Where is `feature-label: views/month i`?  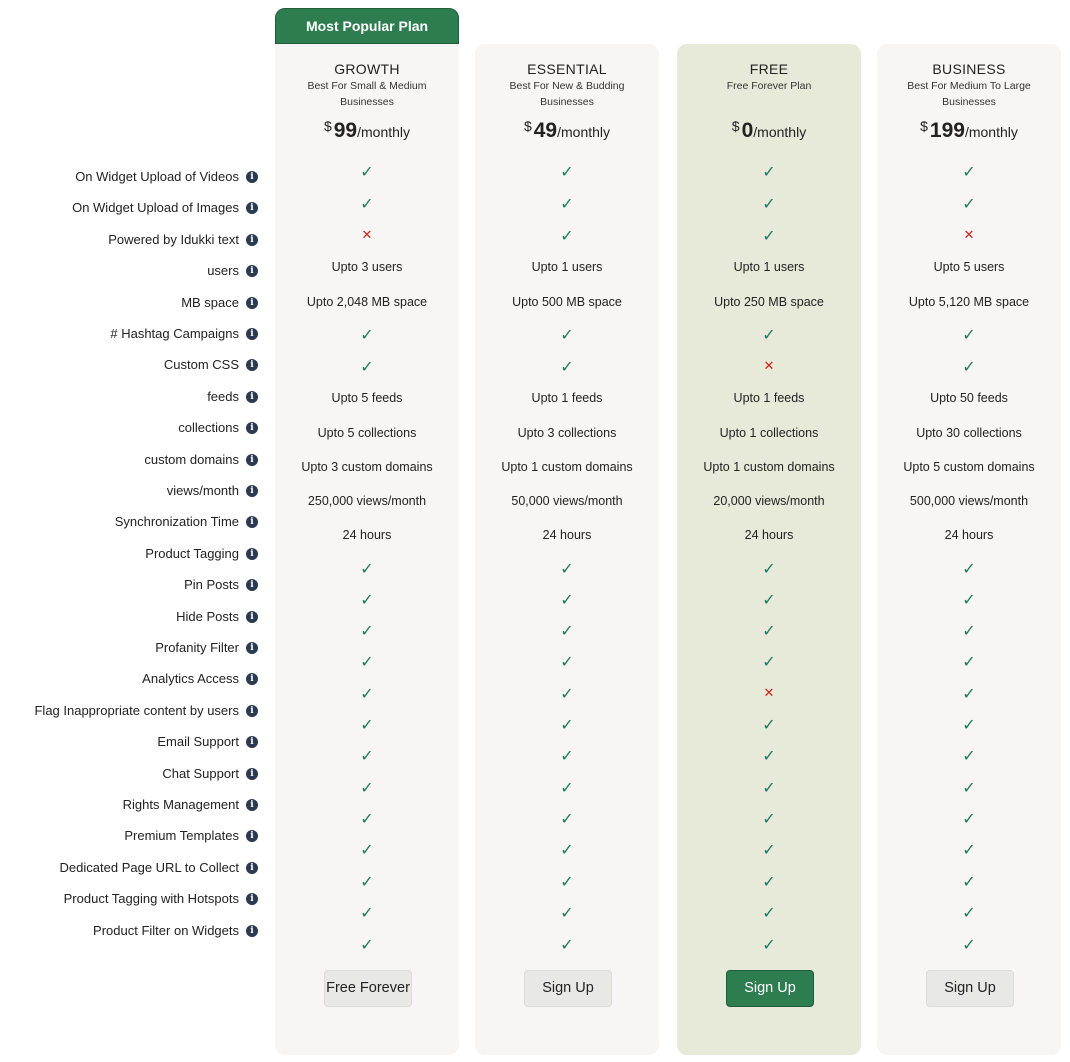 feature-label: views/month i is located at coordinates (212, 491).